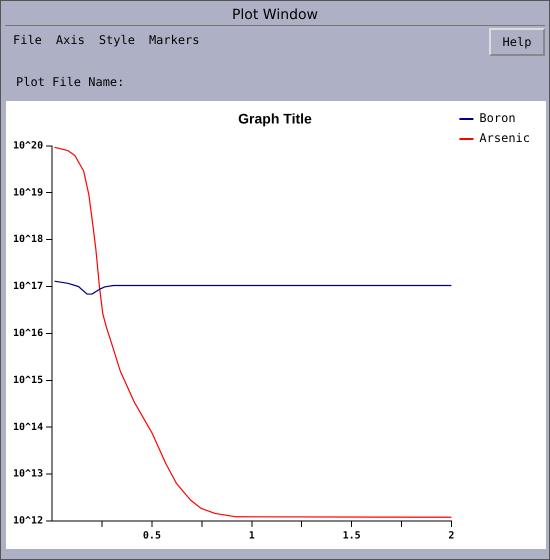 This screenshot has width=550, height=560. Describe the element at coordinates (116, 40) in the screenshot. I see `text: Style` at that location.